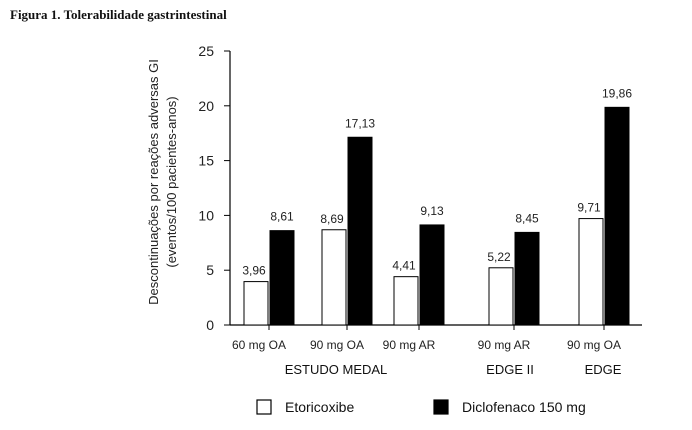 Image resolution: width=692 pixels, height=430 pixels. Describe the element at coordinates (264, 407) in the screenshot. I see `legend-swatch-etoricoxibe` at that location.